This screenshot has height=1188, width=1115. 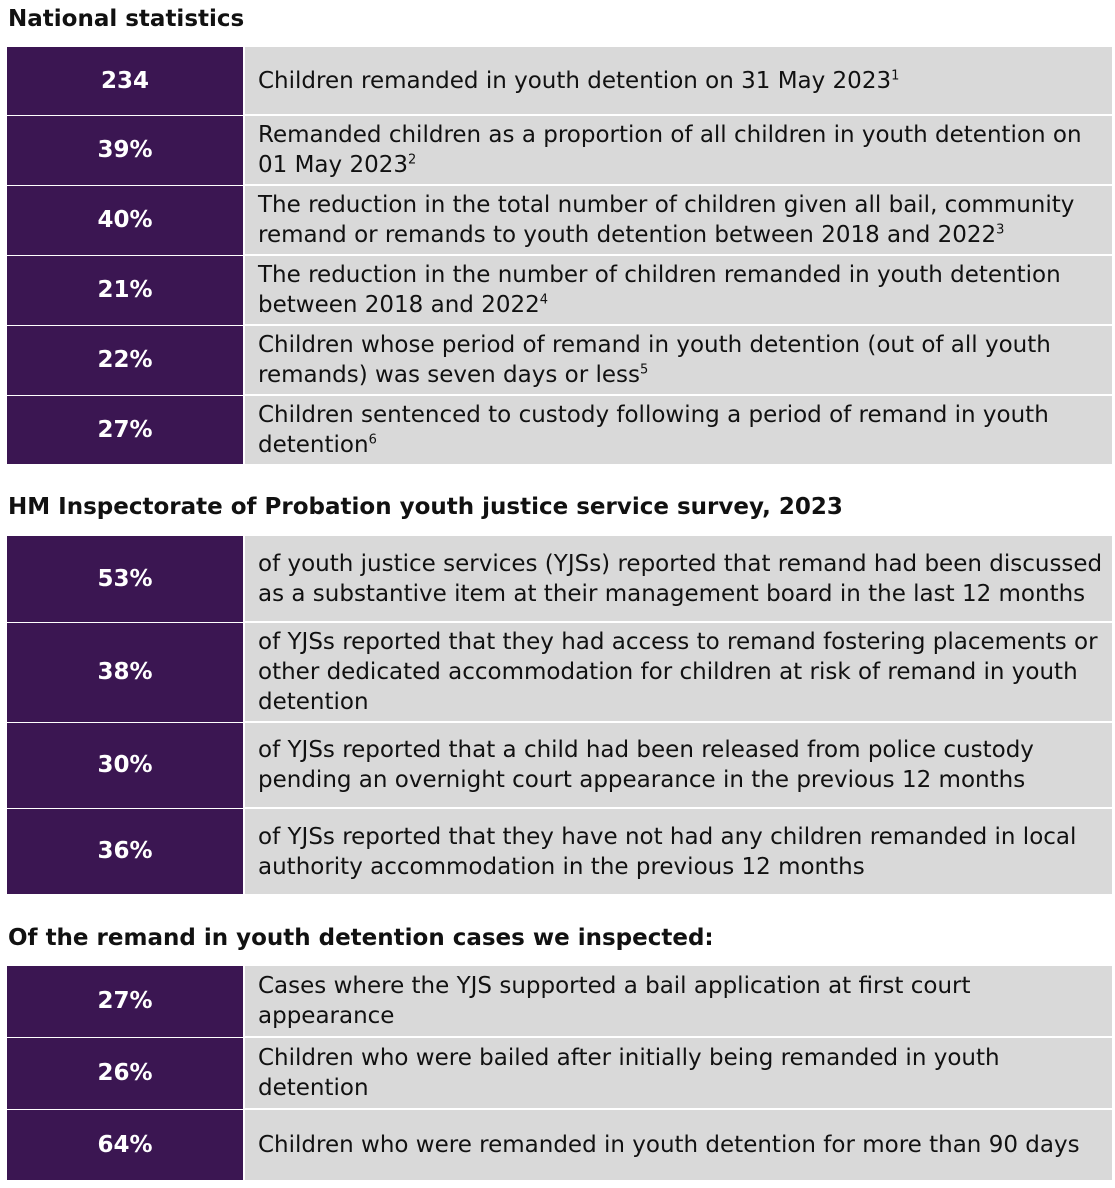 What do you see at coordinates (125, 1144) in the screenshot?
I see `stat-value: 64%` at bounding box center [125, 1144].